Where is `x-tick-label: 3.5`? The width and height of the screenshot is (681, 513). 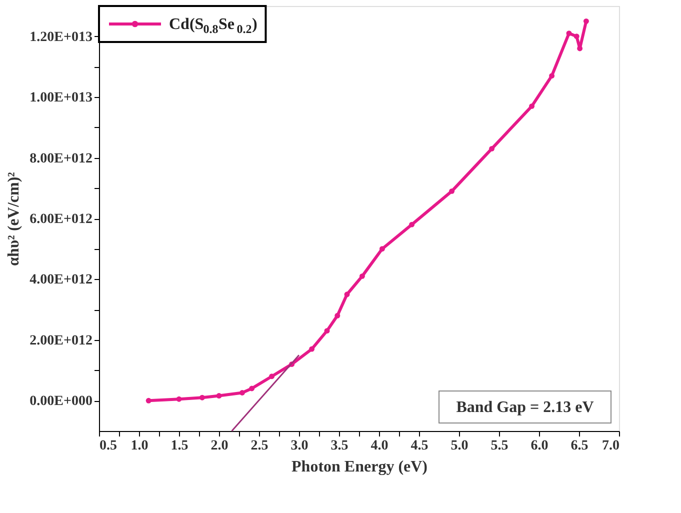
x-tick-label: 3.5 is located at coordinates (339, 446).